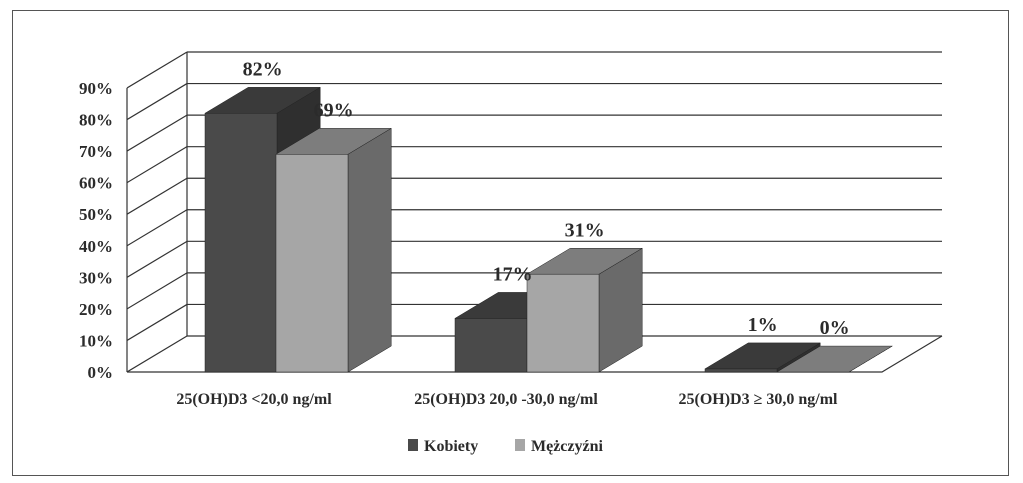  Describe the element at coordinates (101, 372) in the screenshot. I see `y-tick-label: 0%` at that location.